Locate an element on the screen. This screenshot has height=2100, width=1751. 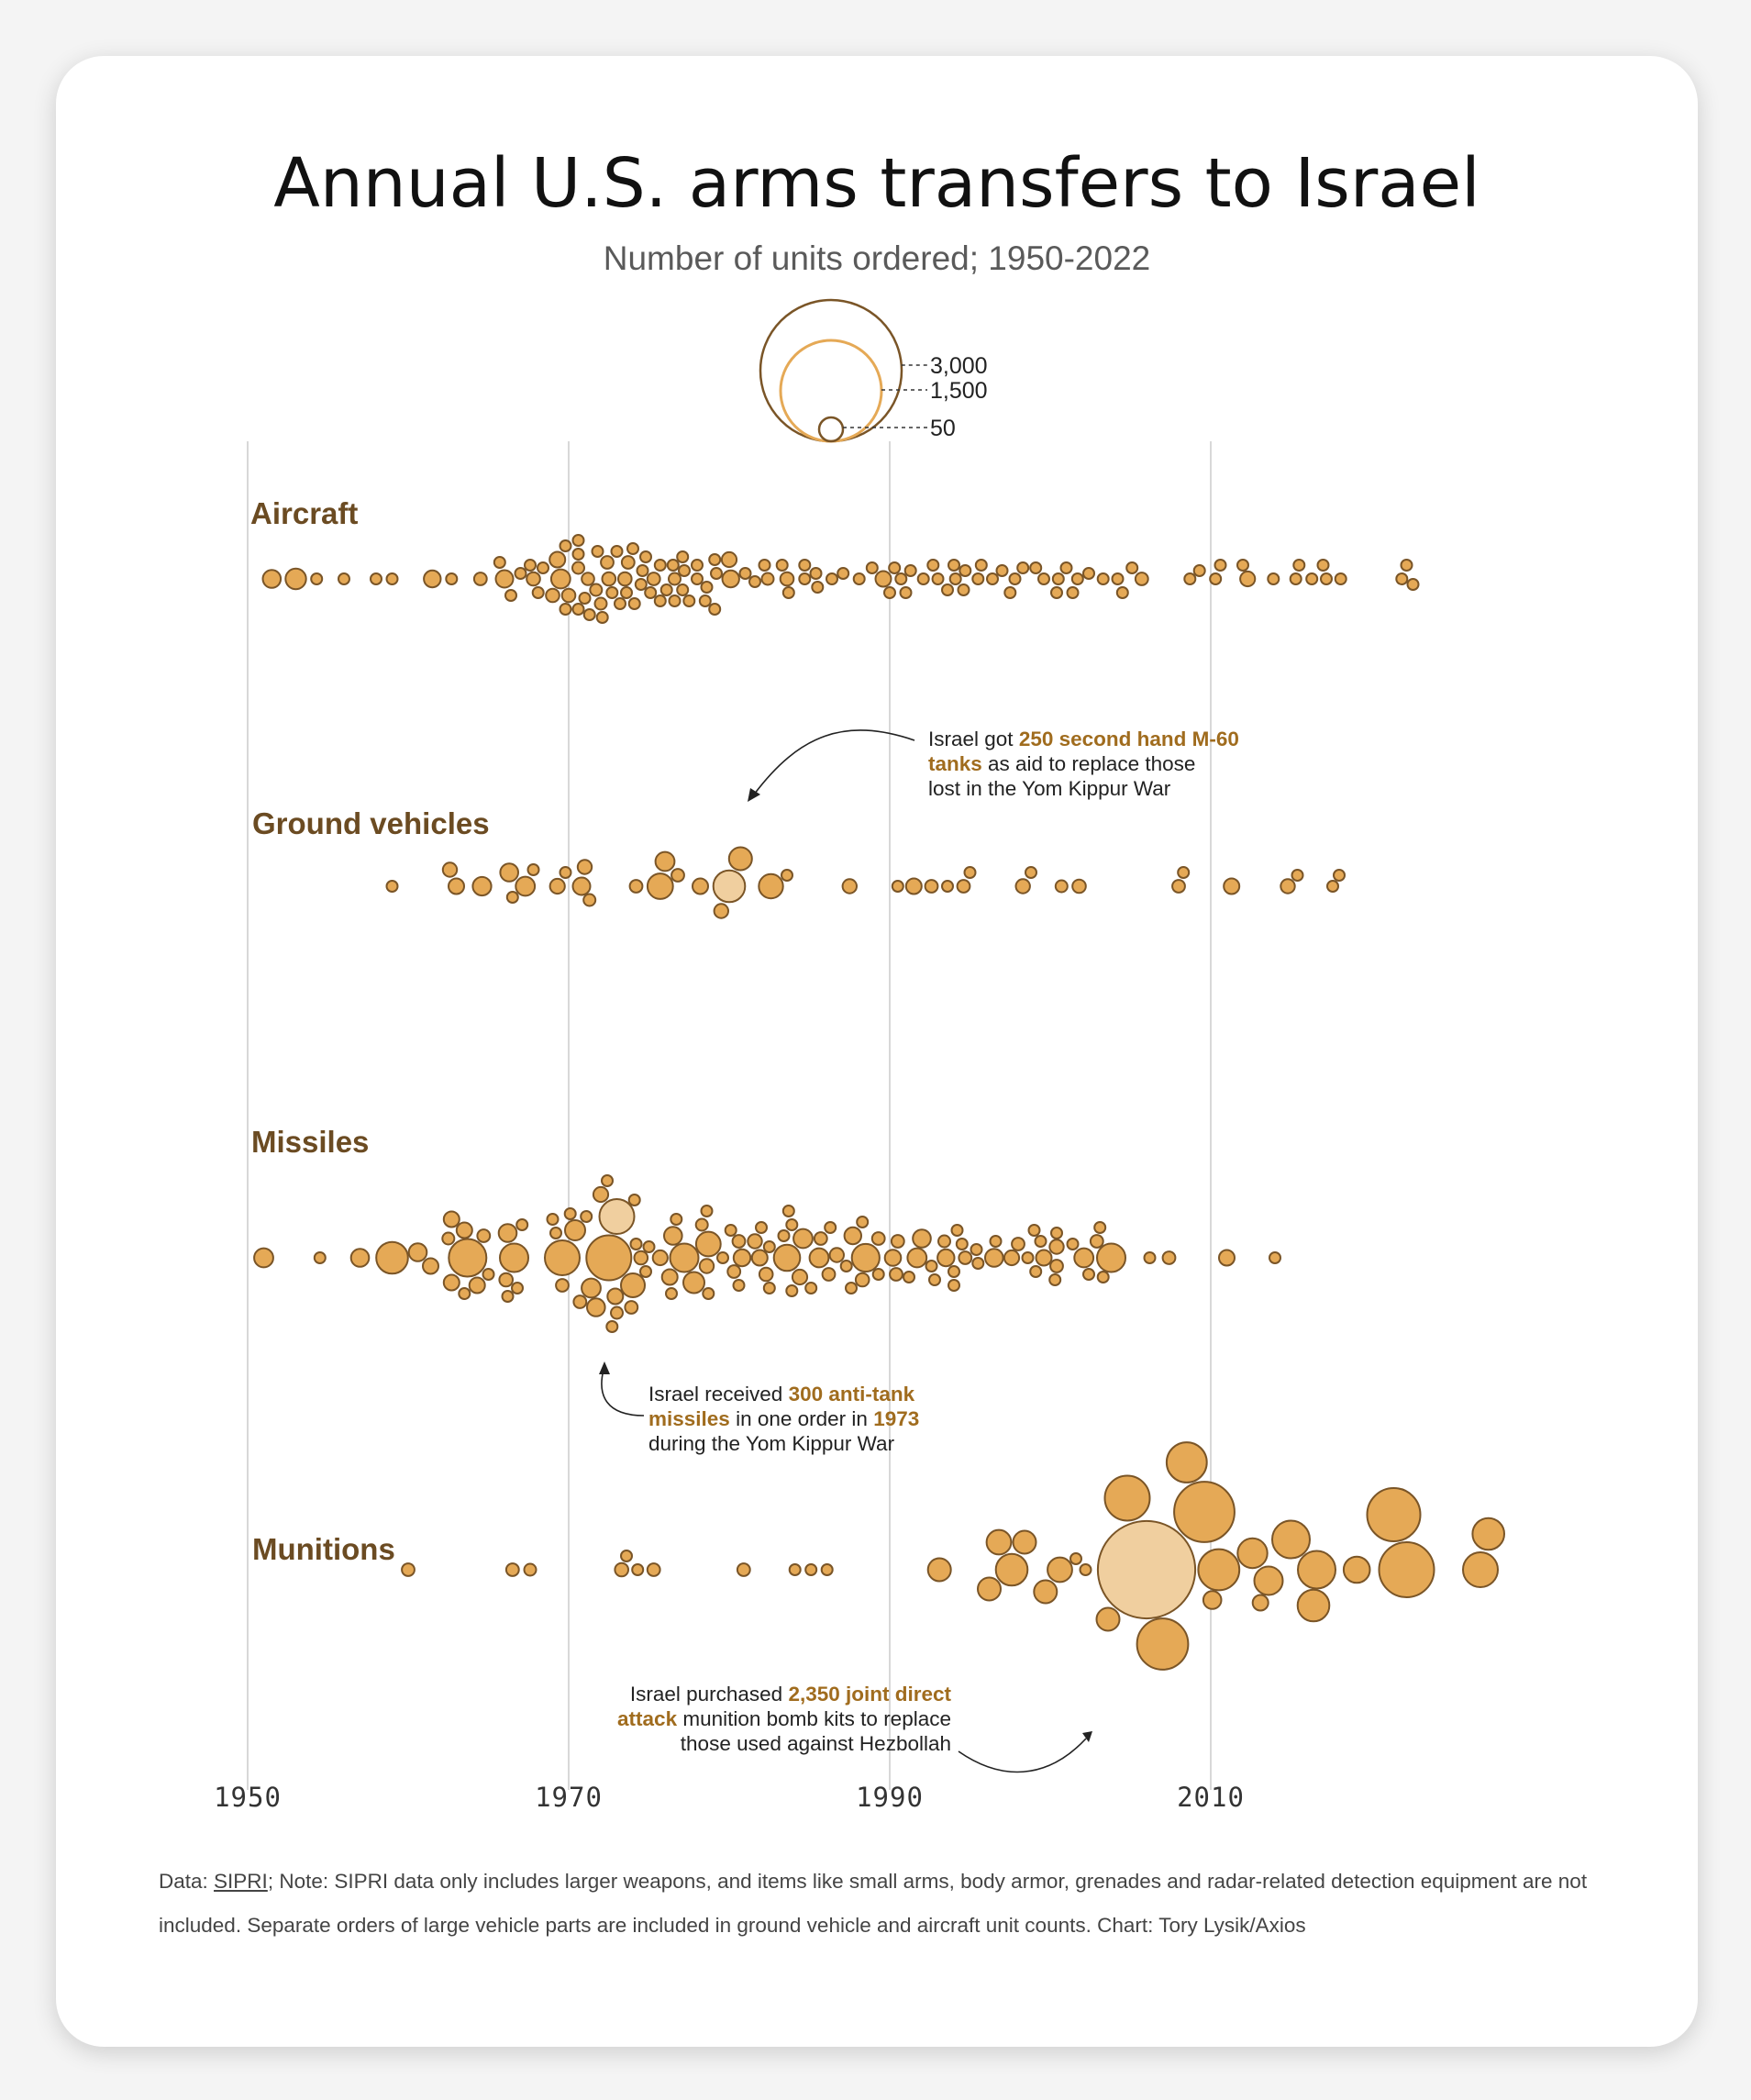
highlight-bubble-ground-vehicles is located at coordinates (729, 887).